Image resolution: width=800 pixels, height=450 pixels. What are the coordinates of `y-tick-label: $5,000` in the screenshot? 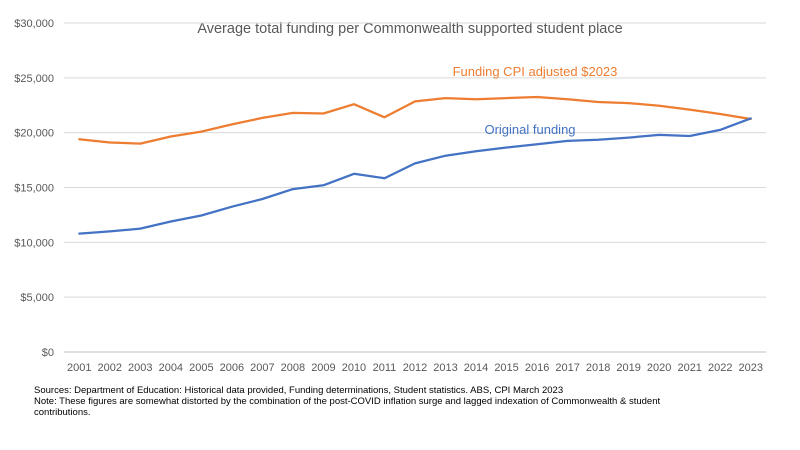 It's located at (37, 298).